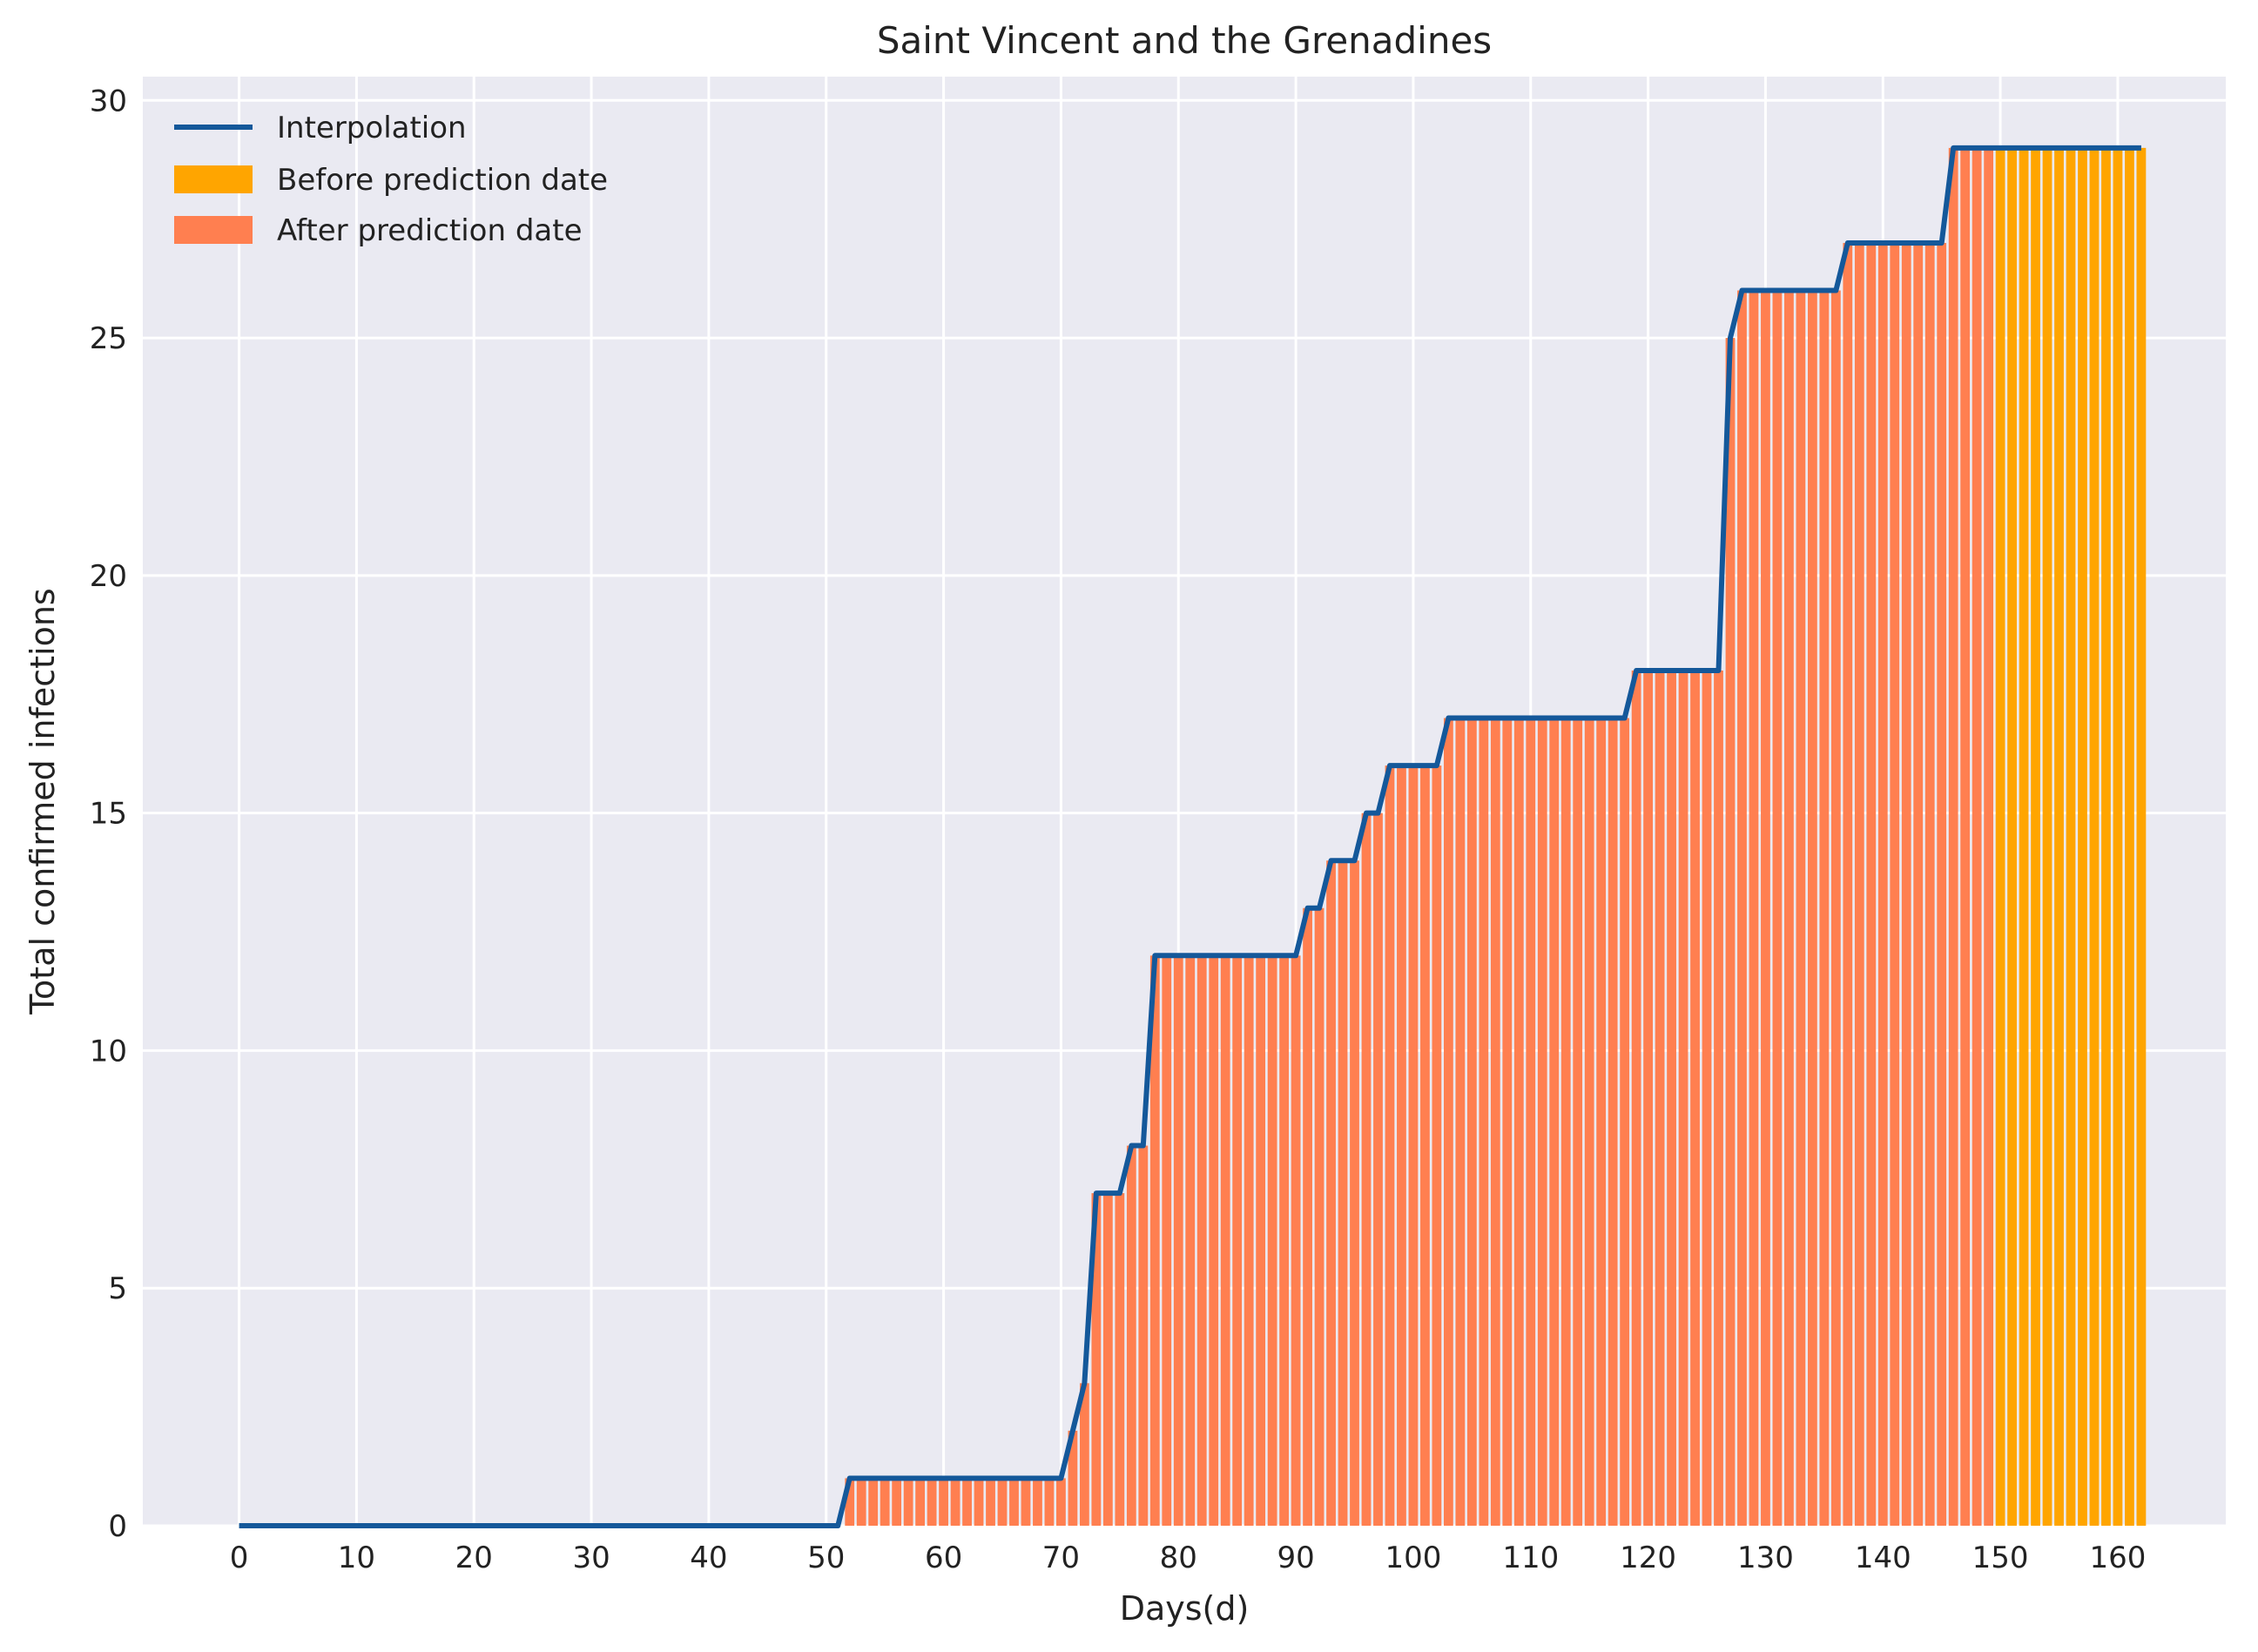 Image resolution: width=2258 pixels, height=1652 pixels. What do you see at coordinates (1185, 1608) in the screenshot?
I see `x-axis-title: Days(d)` at bounding box center [1185, 1608].